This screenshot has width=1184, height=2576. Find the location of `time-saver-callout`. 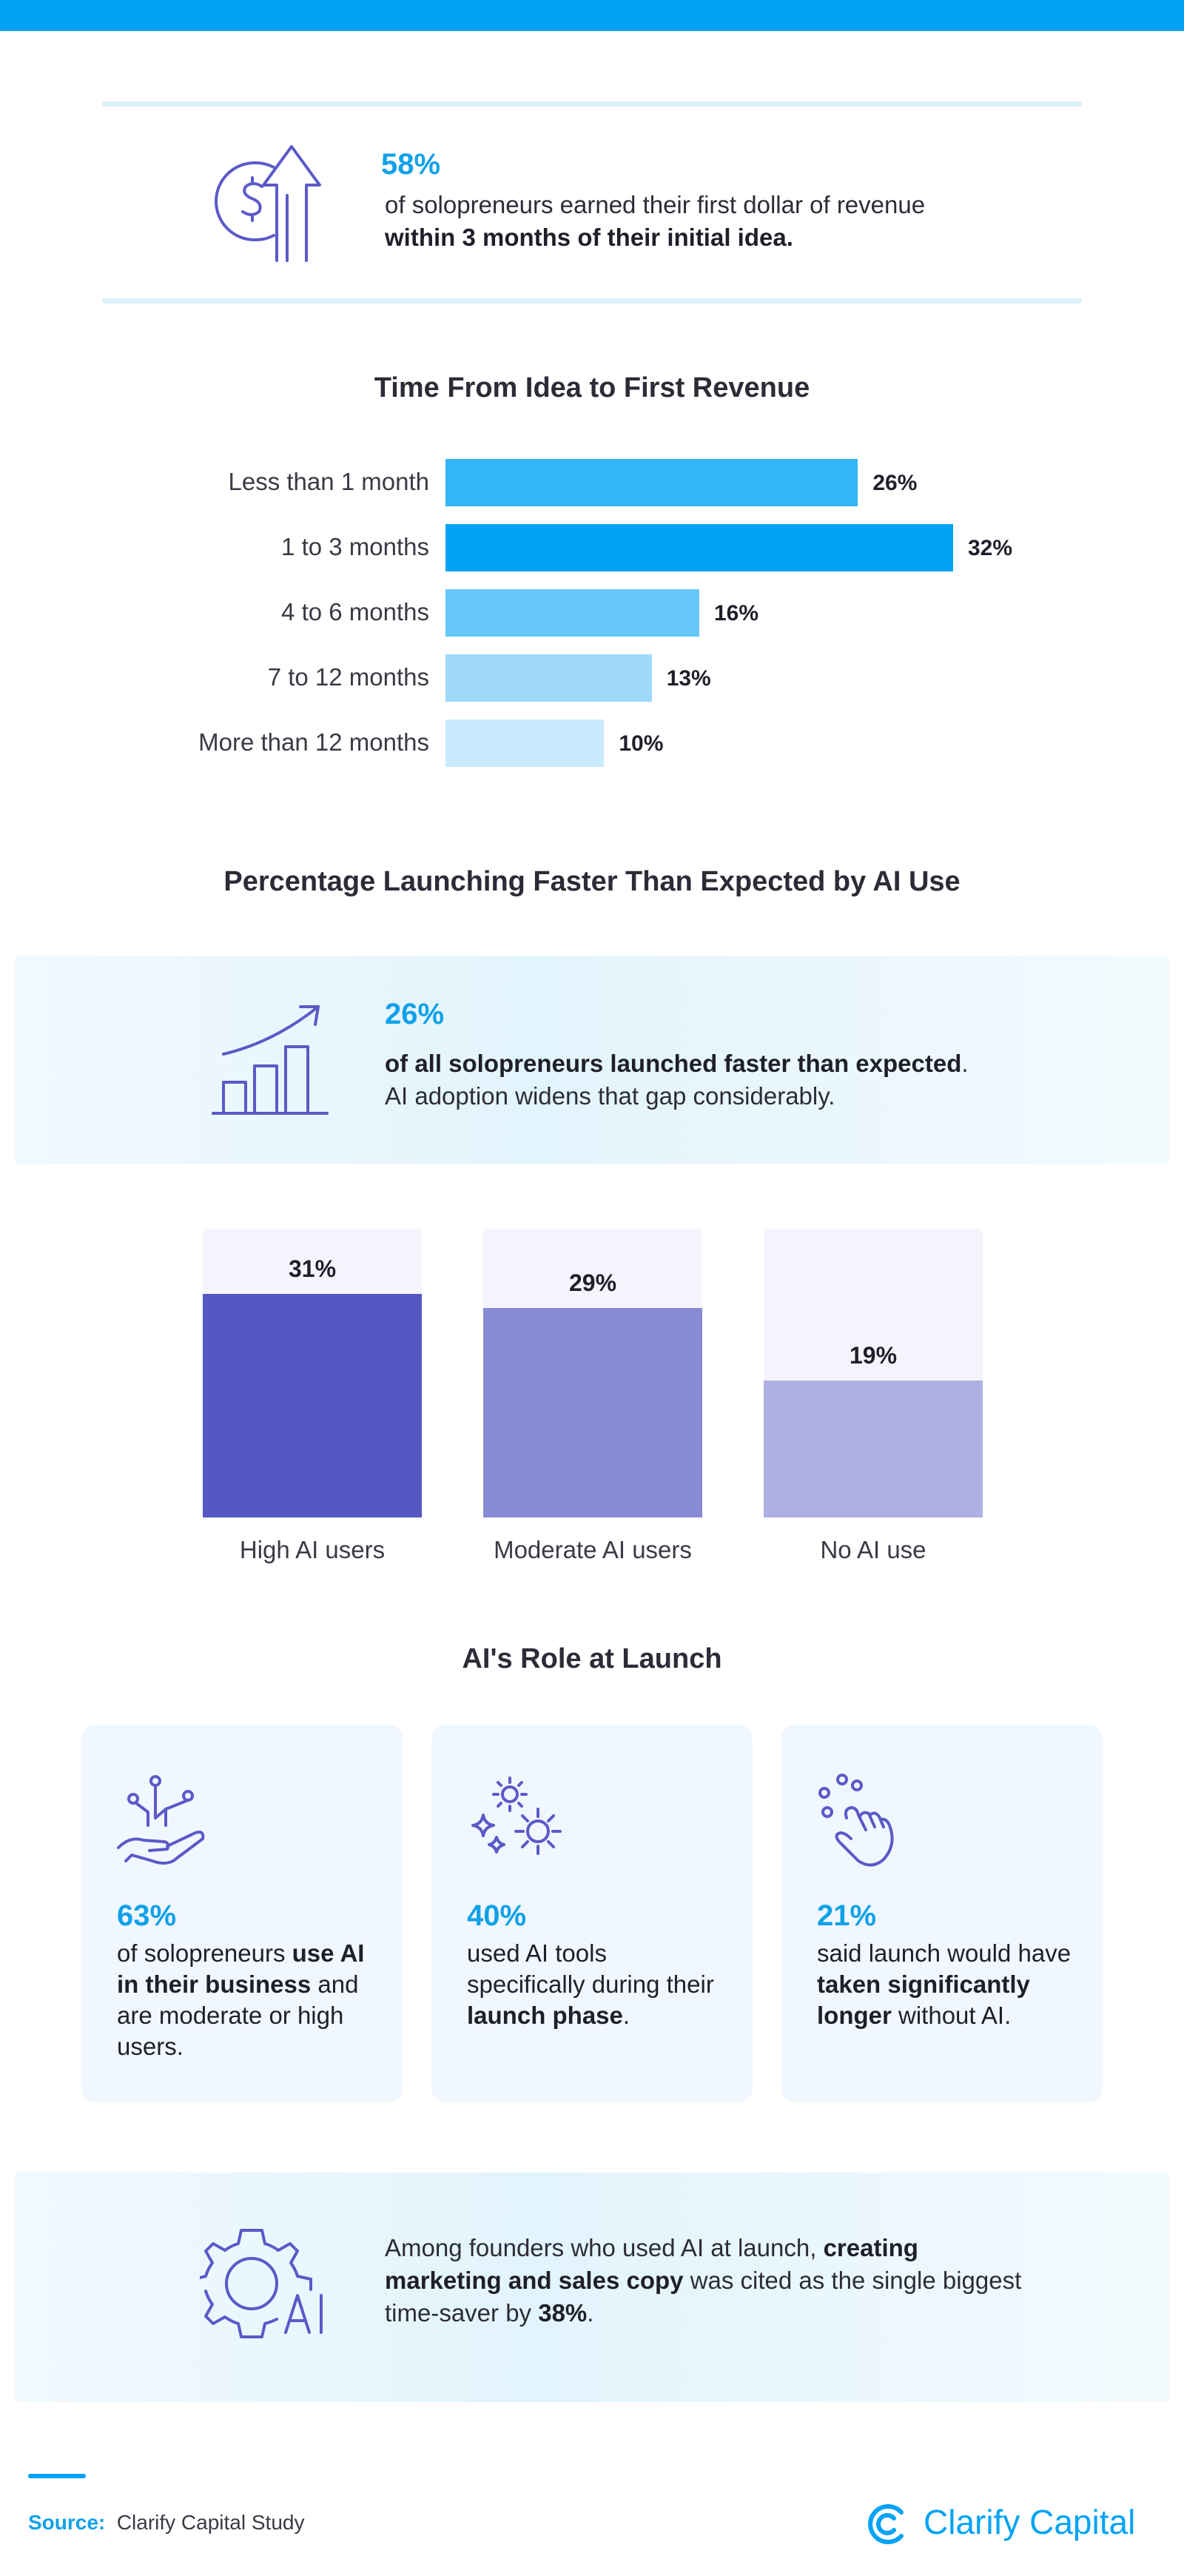

time-saver-callout is located at coordinates (592, 2287).